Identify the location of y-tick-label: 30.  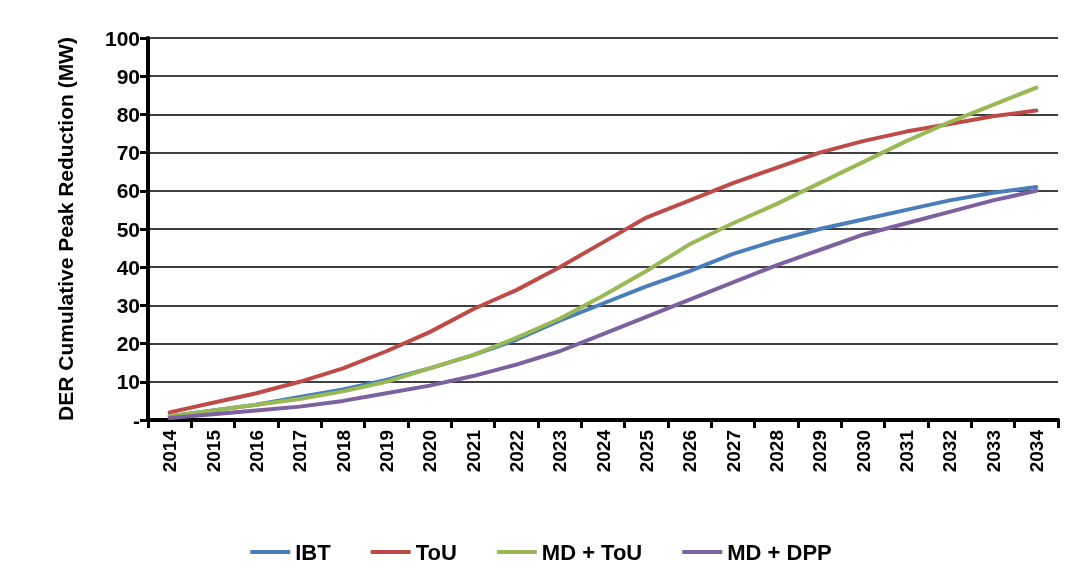
(128, 305).